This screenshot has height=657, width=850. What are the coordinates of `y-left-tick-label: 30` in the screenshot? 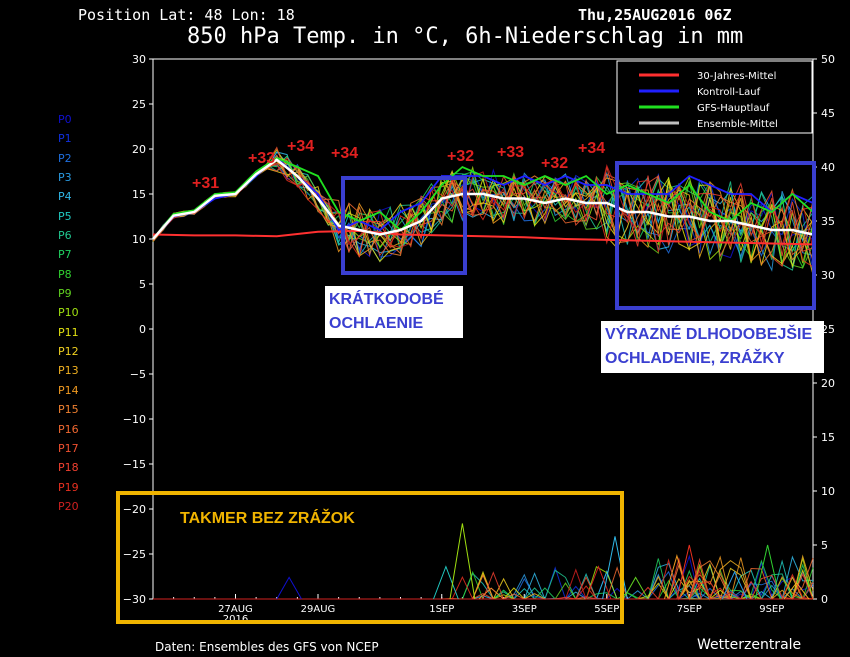 It's located at (139, 59).